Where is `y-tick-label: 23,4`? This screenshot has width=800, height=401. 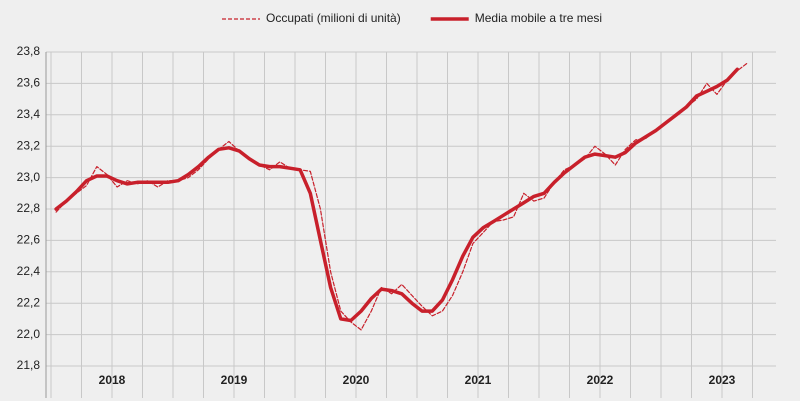 y-tick-label: 23,4 is located at coordinates (29, 114).